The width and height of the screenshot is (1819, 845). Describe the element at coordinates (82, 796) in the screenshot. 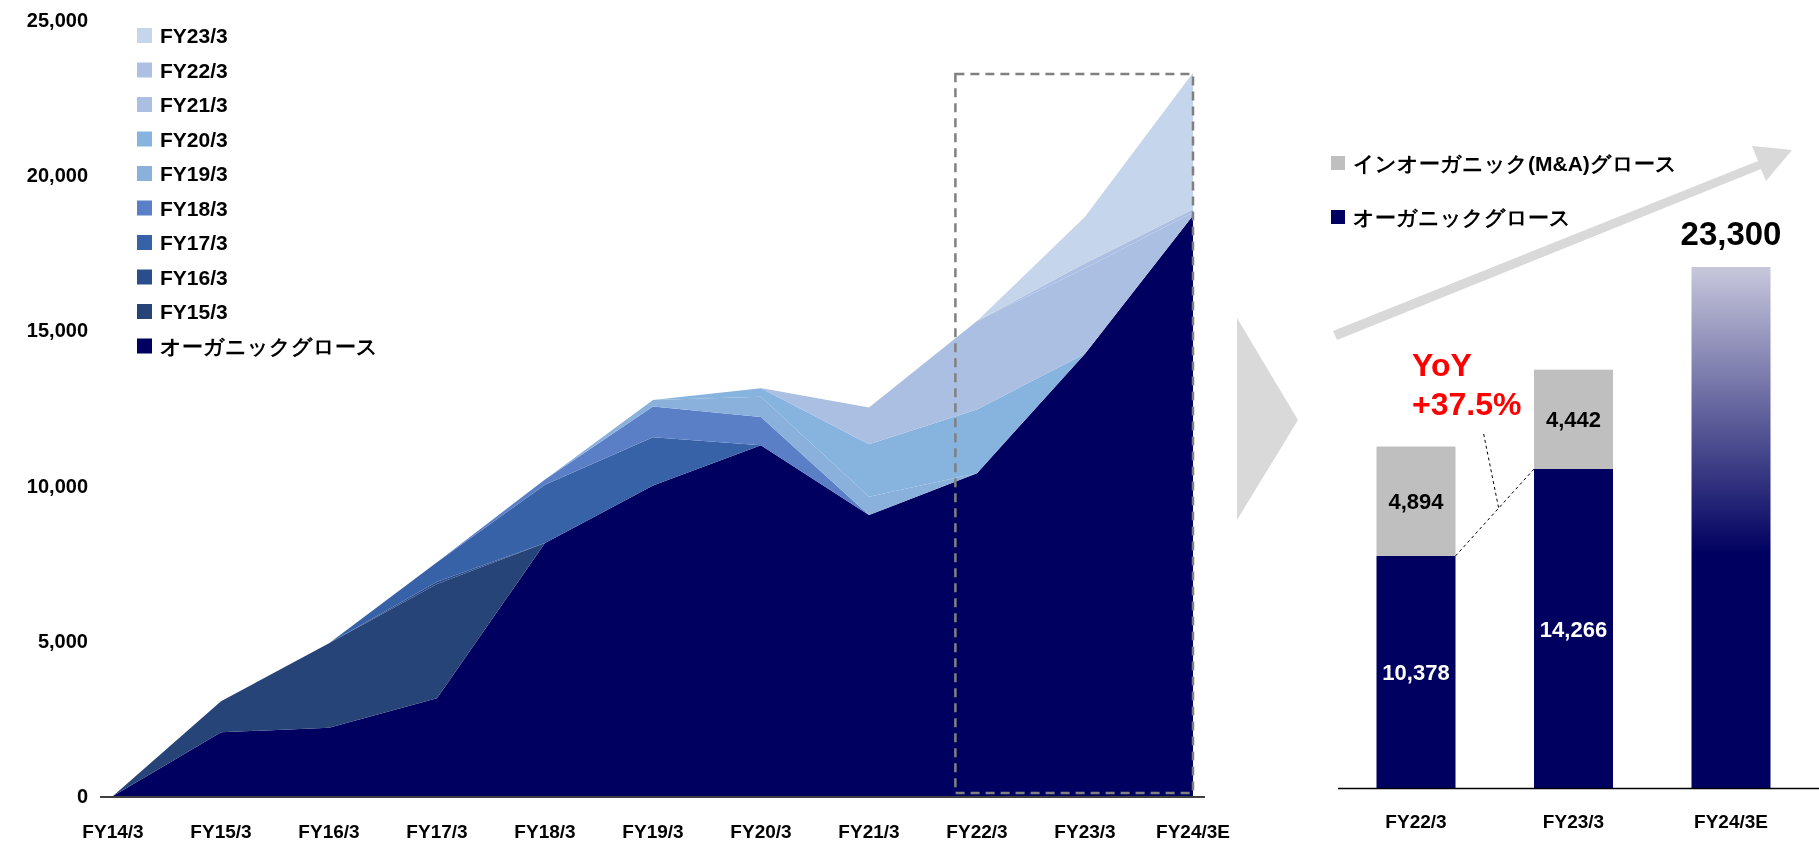

I see `y-tick-label: 0` at that location.